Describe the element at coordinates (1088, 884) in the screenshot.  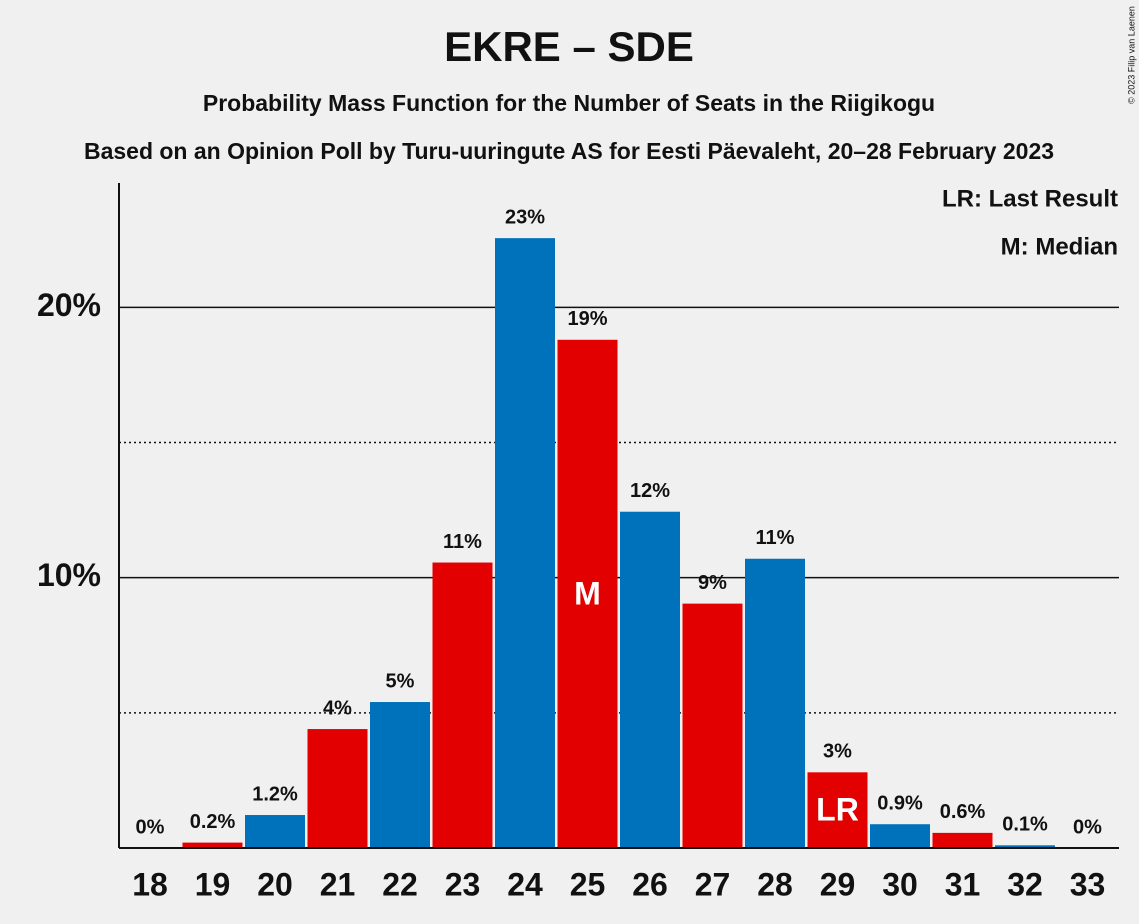
I see `x-tick-label: 33` at that location.